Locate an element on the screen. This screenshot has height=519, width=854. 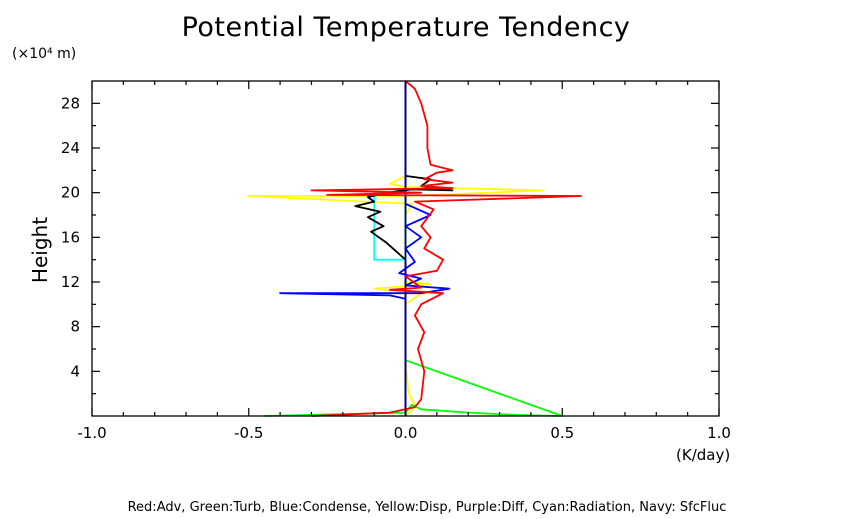
x-tick-label: 0.0 is located at coordinates (406, 433).